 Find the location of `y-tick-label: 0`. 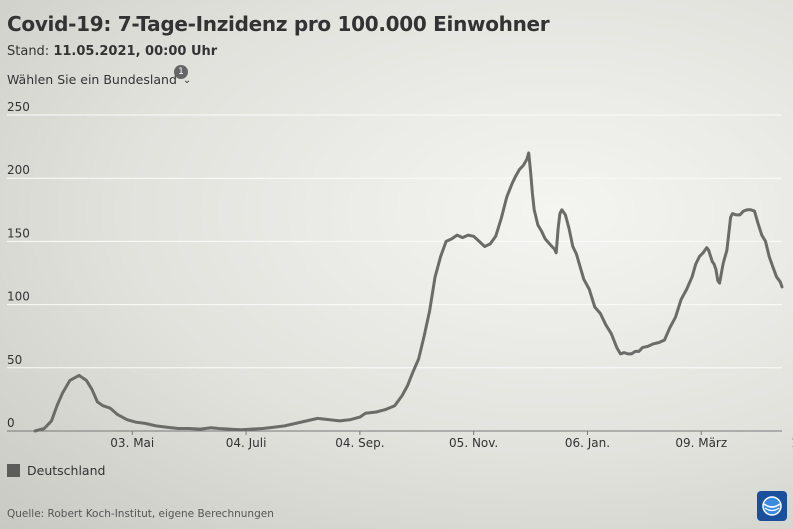

y-tick-label: 0 is located at coordinates (11, 423).